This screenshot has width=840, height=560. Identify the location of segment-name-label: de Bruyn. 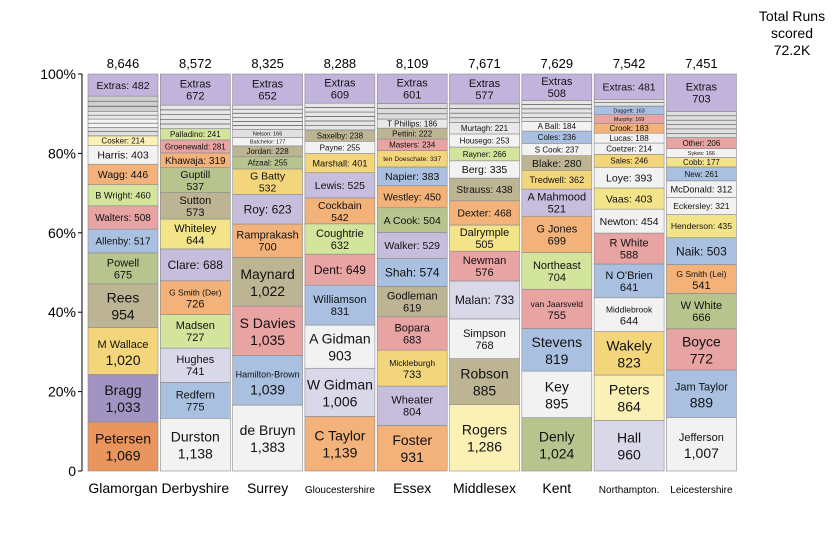
(268, 430).